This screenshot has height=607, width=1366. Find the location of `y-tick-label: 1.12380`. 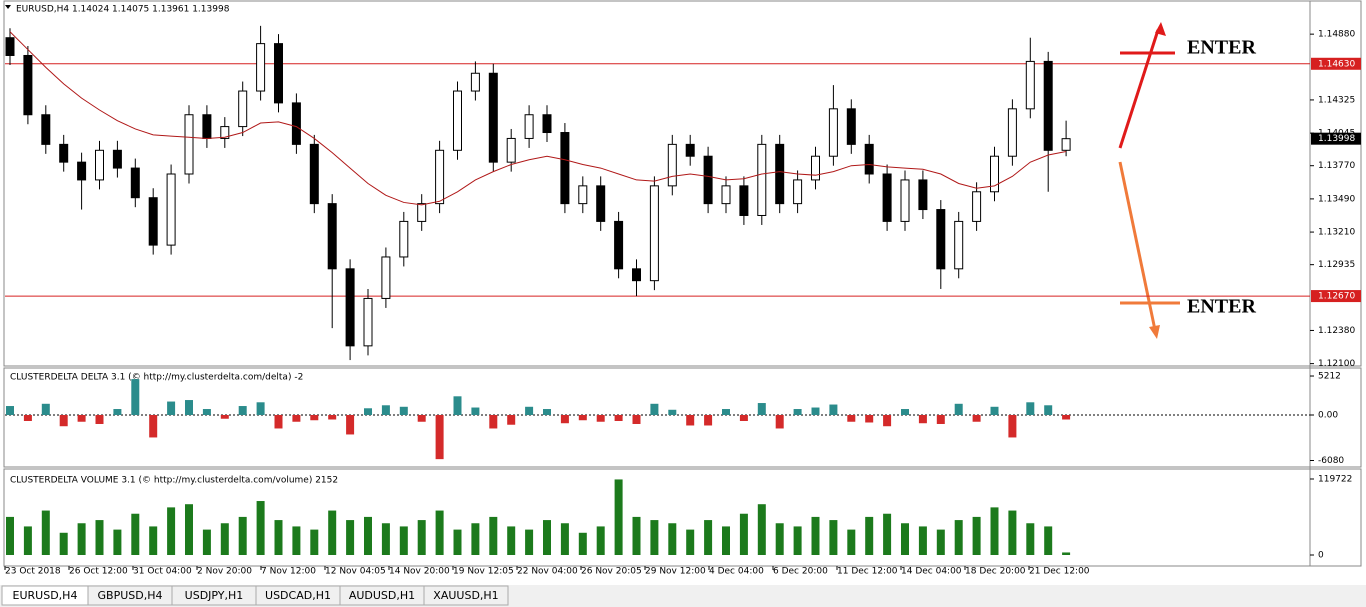

y-tick-label: 1.12380 is located at coordinates (1336, 331).